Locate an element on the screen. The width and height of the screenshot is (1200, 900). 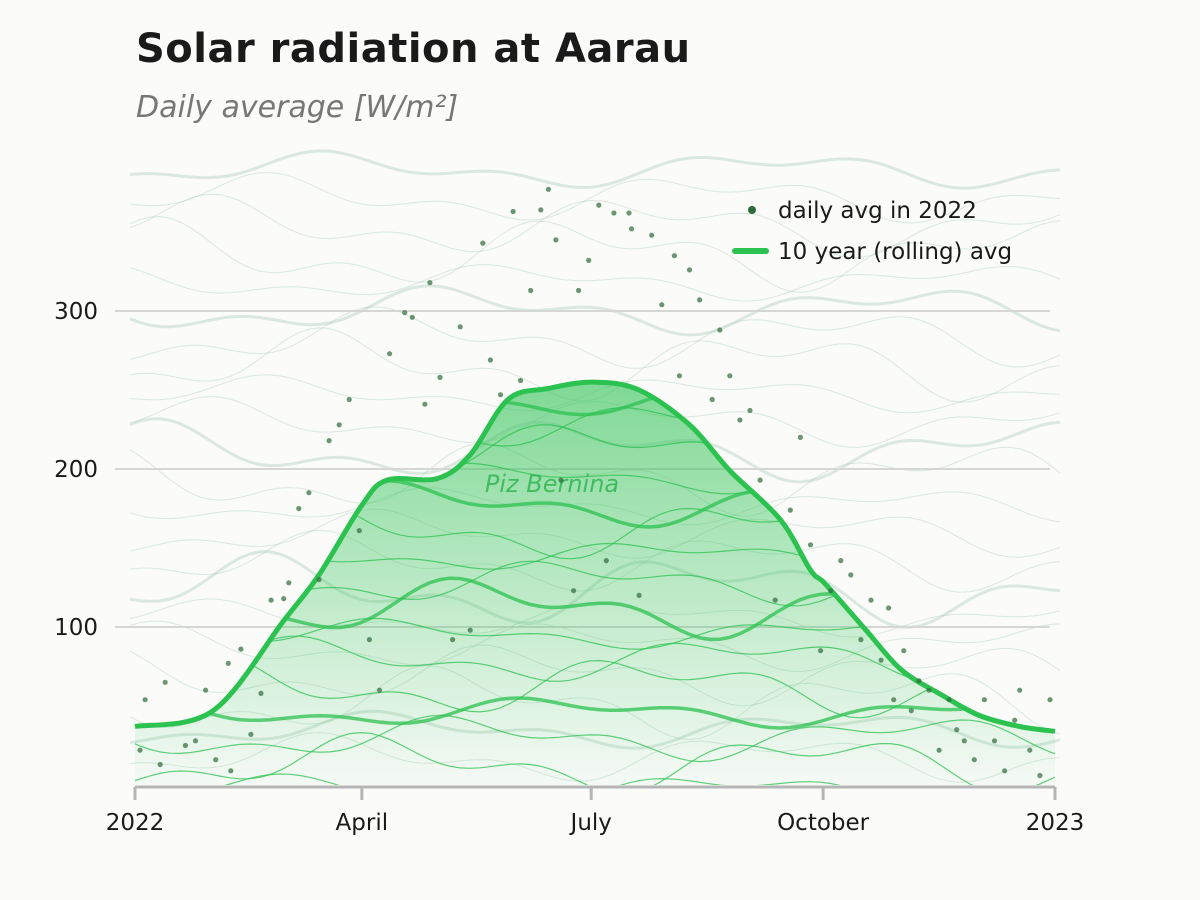
chart-title: Solar radiation at Aarau is located at coordinates (413, 49).